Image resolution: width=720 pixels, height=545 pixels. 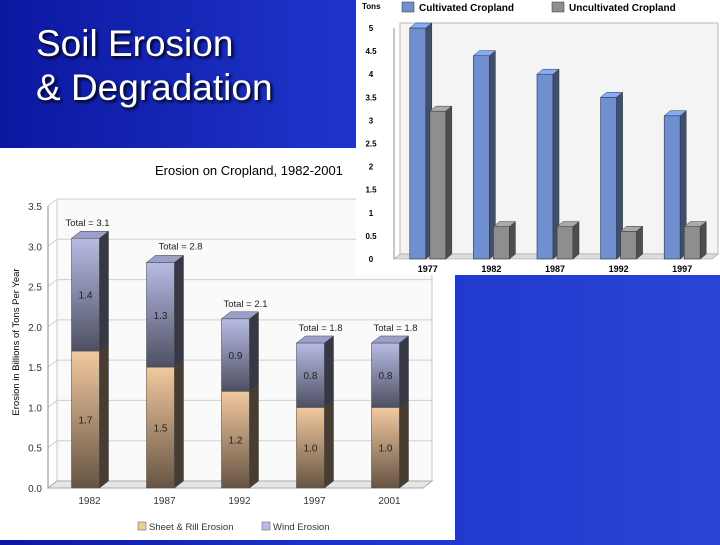 I want to click on bar-value-label: 1.5, so click(x=161, y=429).